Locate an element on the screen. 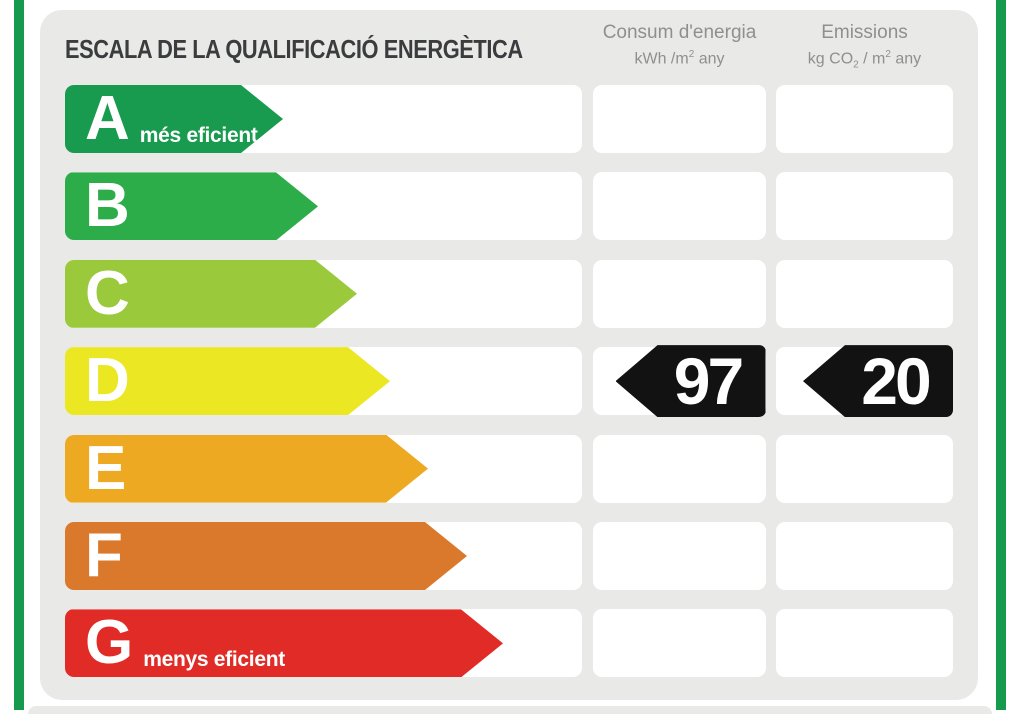 The height and width of the screenshot is (714, 1024). rating-letter: B is located at coordinates (107, 206).